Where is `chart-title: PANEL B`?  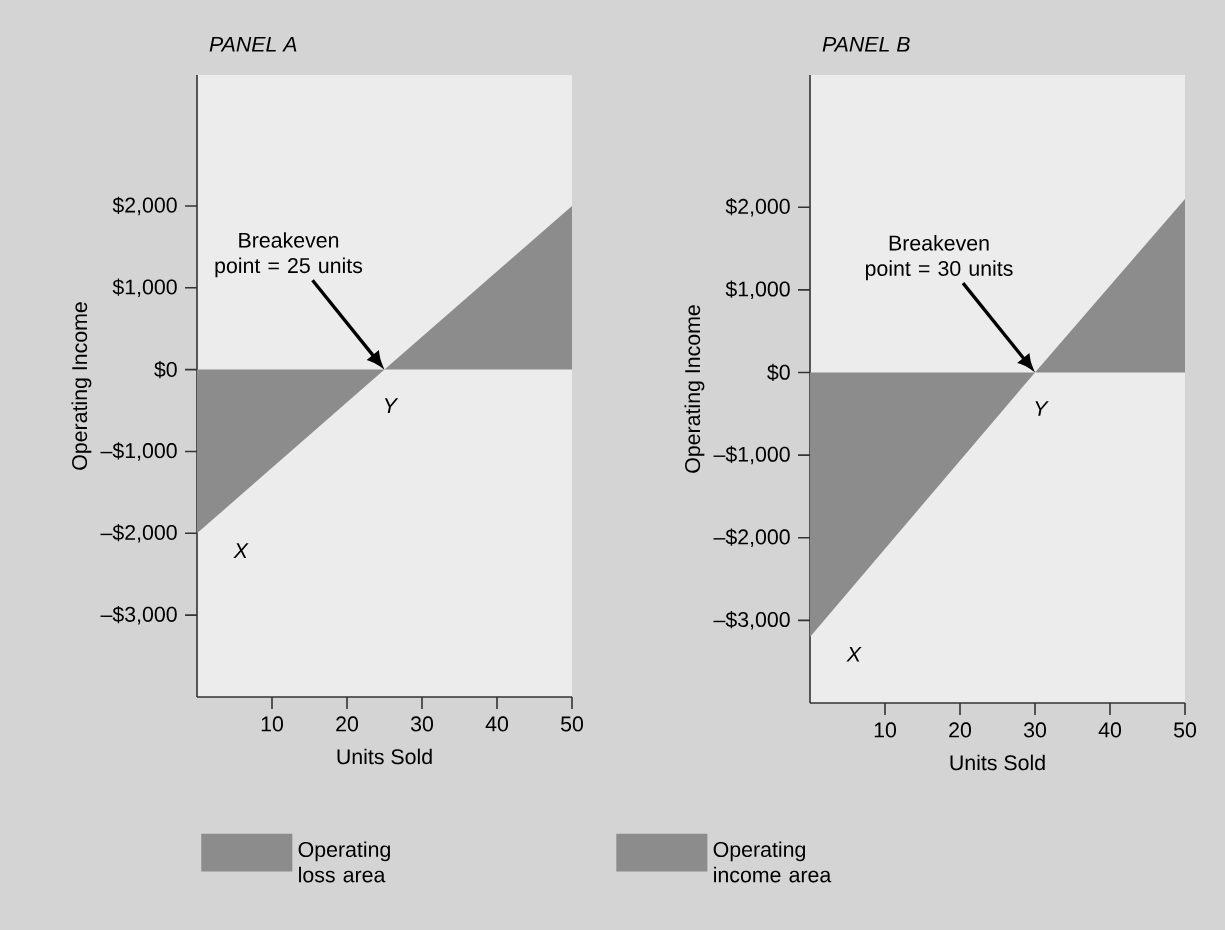
chart-title: PANEL B is located at coordinates (866, 44).